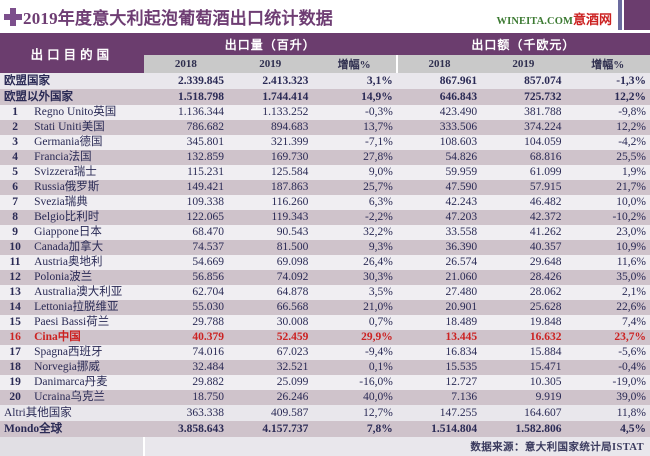 The width and height of the screenshot is (650, 456). Describe the element at coordinates (523, 322) in the screenshot. I see `cell-value-2019: 19.848` at that location.